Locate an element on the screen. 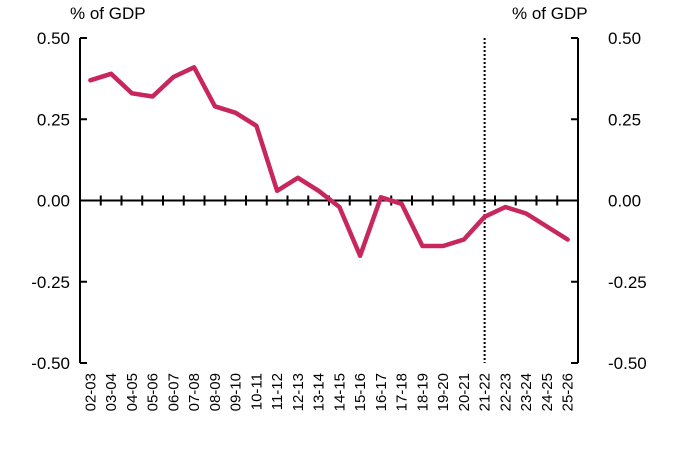 The width and height of the screenshot is (696, 452). y-axis-unit-right: % of GDP is located at coordinates (550, 14).